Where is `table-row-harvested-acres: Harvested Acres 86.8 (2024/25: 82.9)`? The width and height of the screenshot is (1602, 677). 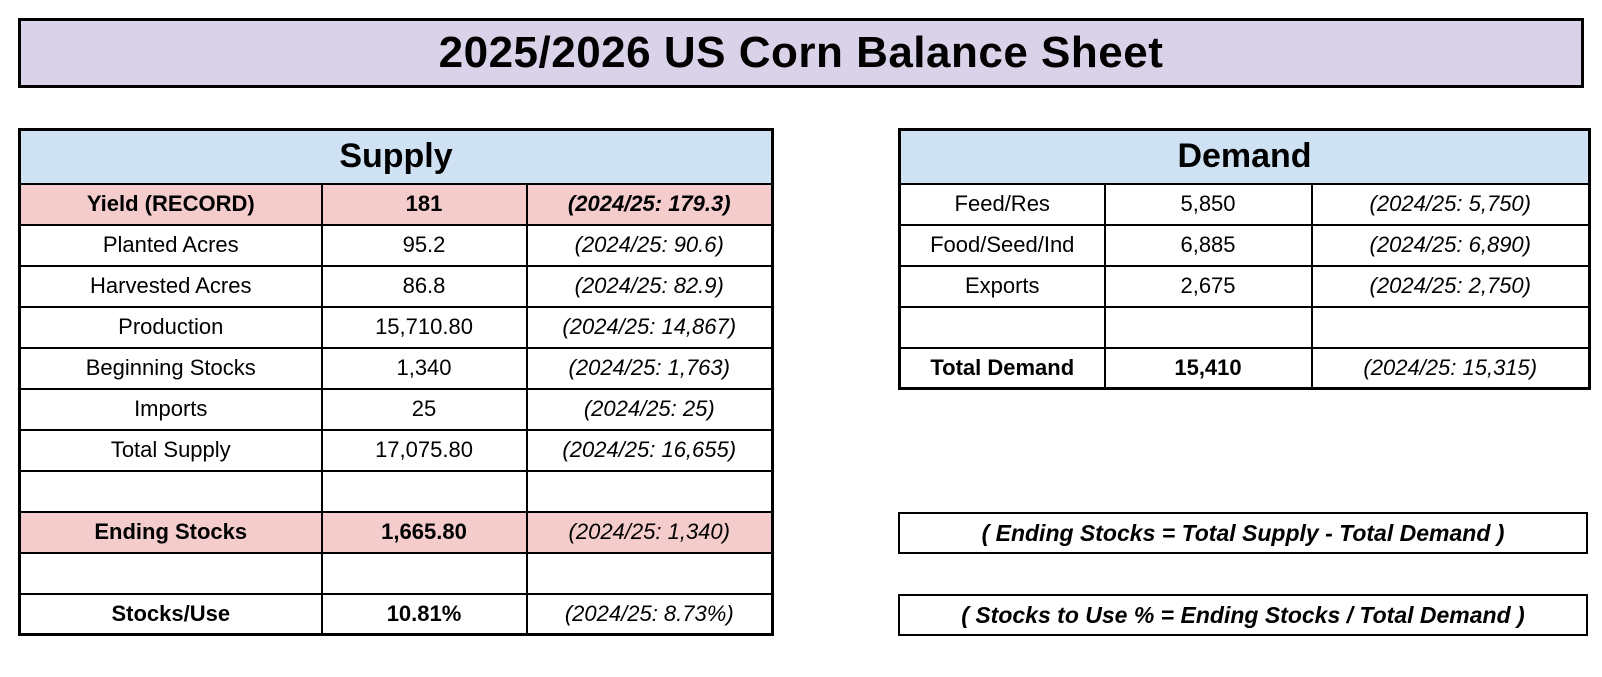
table-row-harvested-acres: Harvested Acres 86.8 (2024/25: 82.9) is located at coordinates (396, 286).